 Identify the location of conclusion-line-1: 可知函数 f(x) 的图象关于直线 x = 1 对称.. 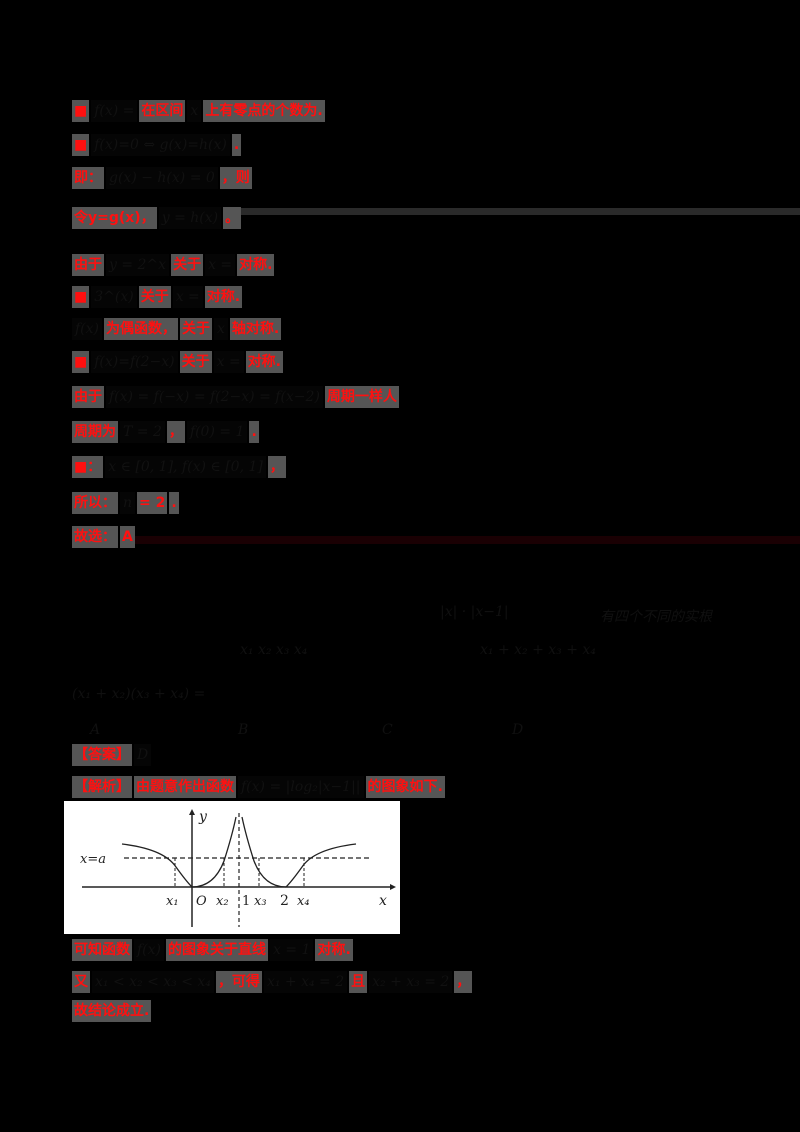
(212, 950).